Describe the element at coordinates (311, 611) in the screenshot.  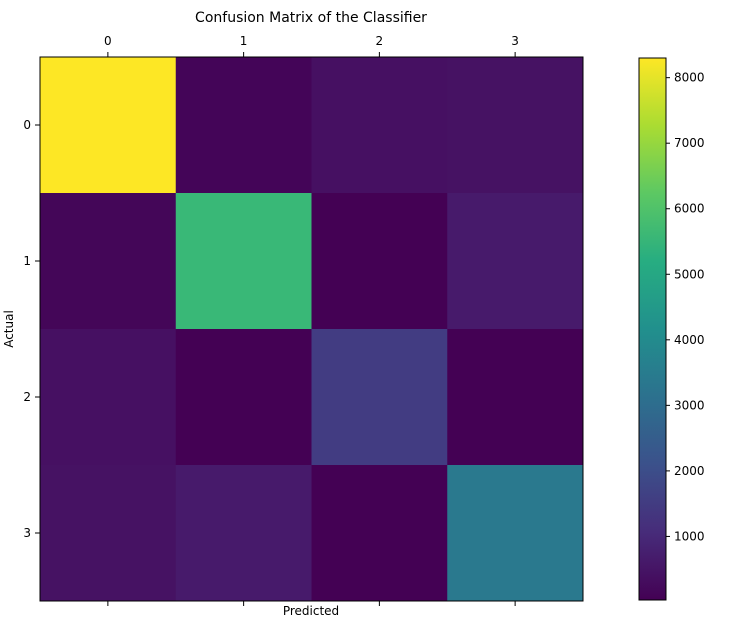
I see `x-axis-label: Predicted` at that location.